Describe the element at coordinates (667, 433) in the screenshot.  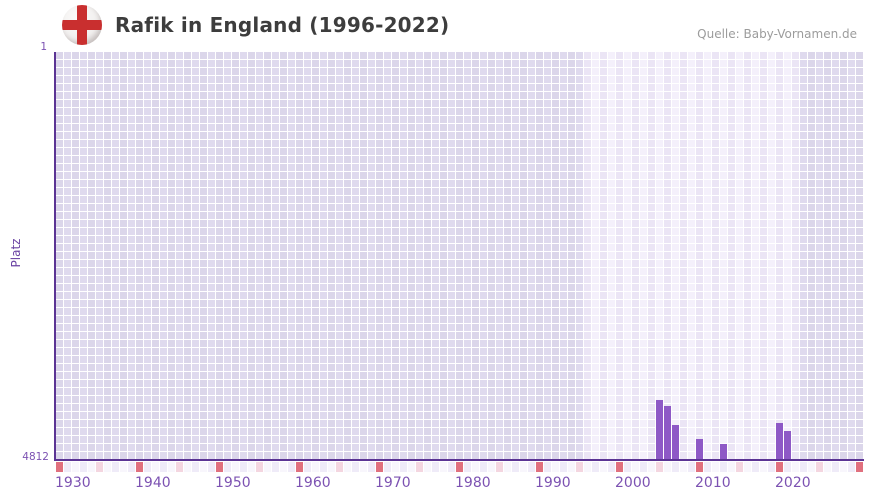
I see `bar-2006` at that location.